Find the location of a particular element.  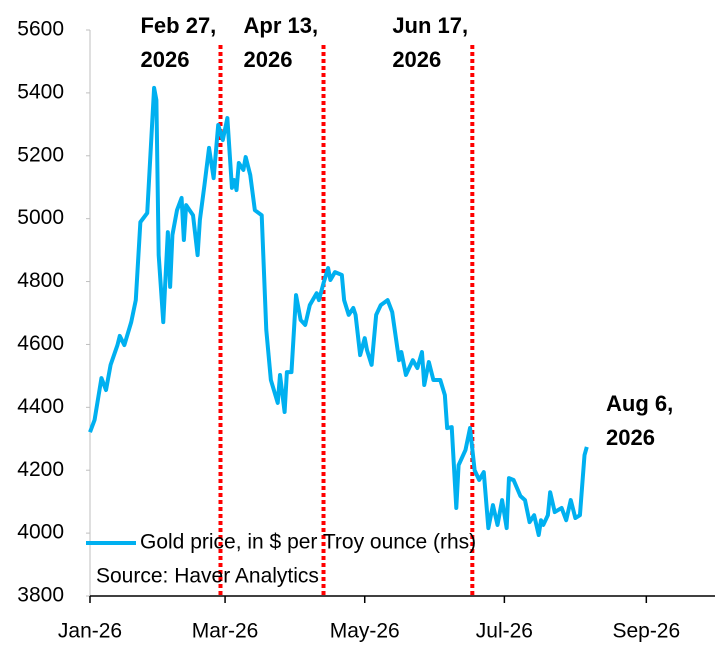

y-tick-label: 4400 is located at coordinates (40, 406).